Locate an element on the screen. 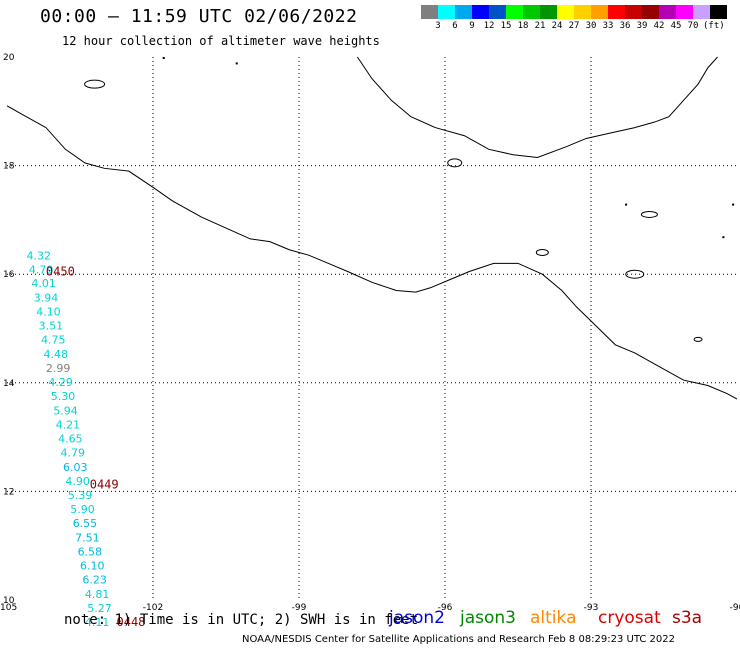 The height and width of the screenshot is (650, 740). swh-reading: 4.75 is located at coordinates (53, 340).